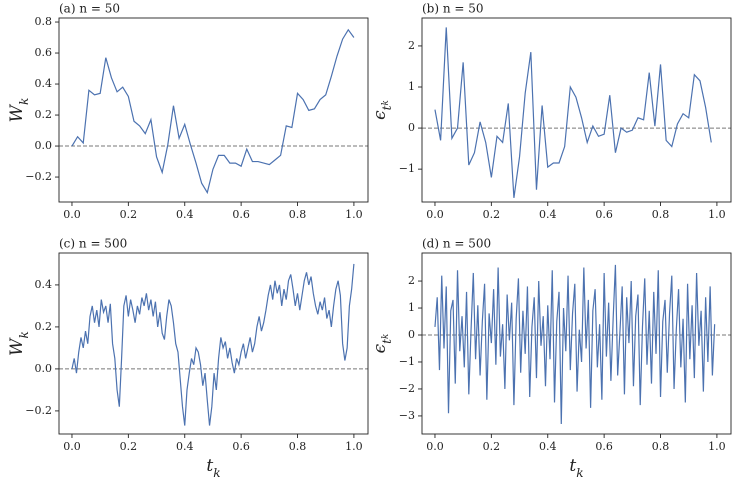  What do you see at coordinates (453, 9) in the screenshot?
I see `panel-title: (b) n = 50` at bounding box center [453, 9].